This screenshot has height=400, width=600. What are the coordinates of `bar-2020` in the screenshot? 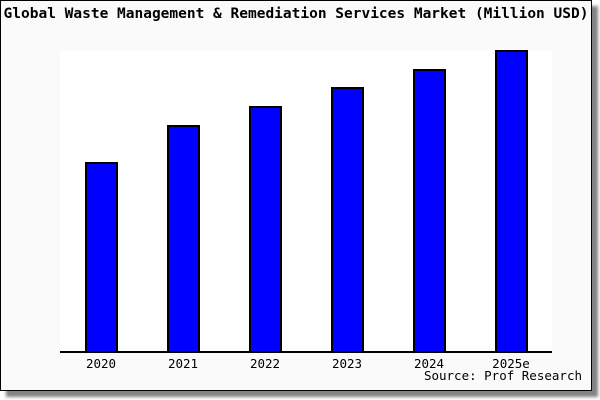 It's located at (101, 256).